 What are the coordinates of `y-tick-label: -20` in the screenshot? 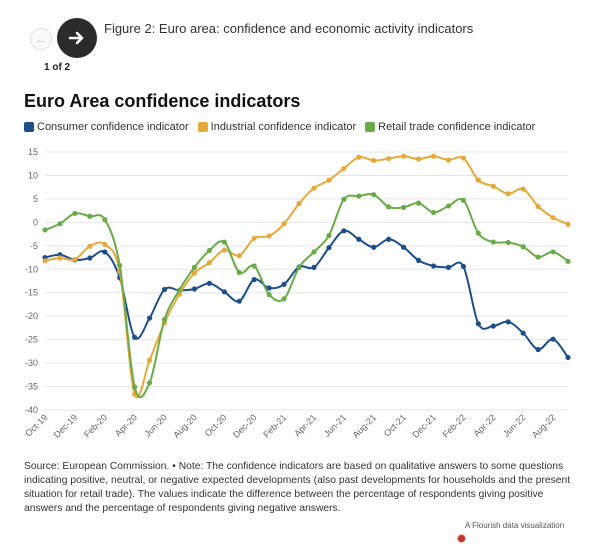 It's located at (31, 316).